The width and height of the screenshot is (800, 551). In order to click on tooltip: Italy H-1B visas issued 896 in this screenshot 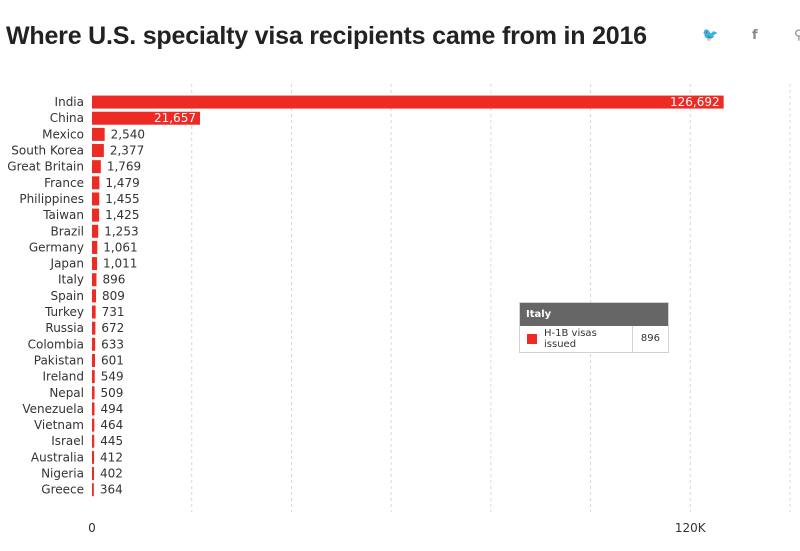, I will do `click(594, 327)`.